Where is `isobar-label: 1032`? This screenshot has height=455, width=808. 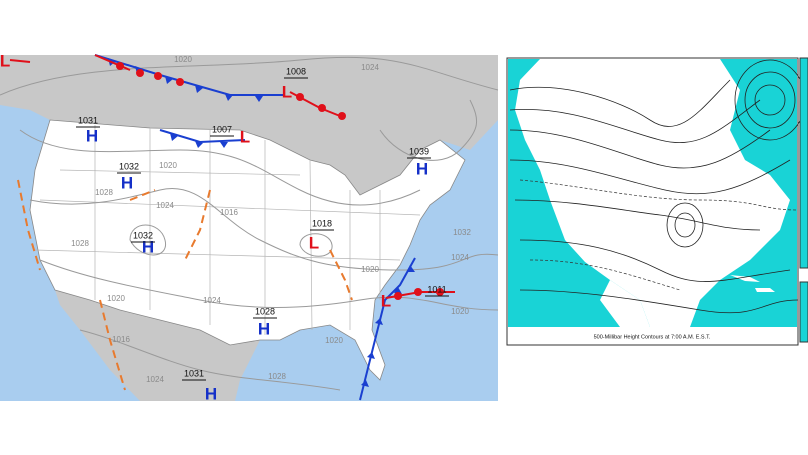
isobar-label: 1032 is located at coordinates (462, 232).